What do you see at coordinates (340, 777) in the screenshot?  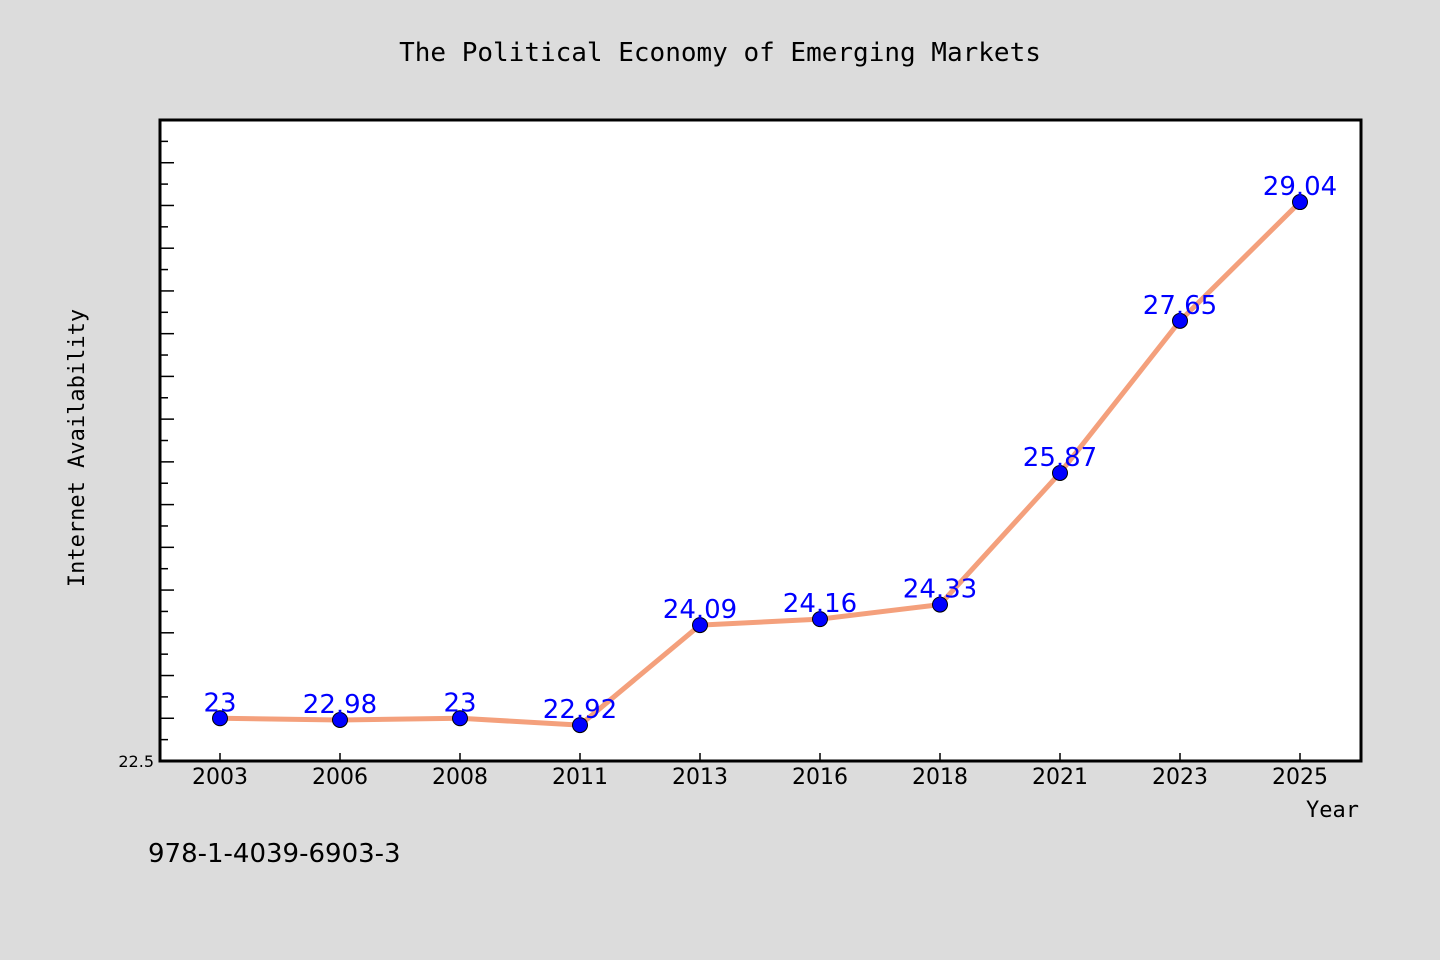 I see `x-tick-label: 2006` at bounding box center [340, 777].